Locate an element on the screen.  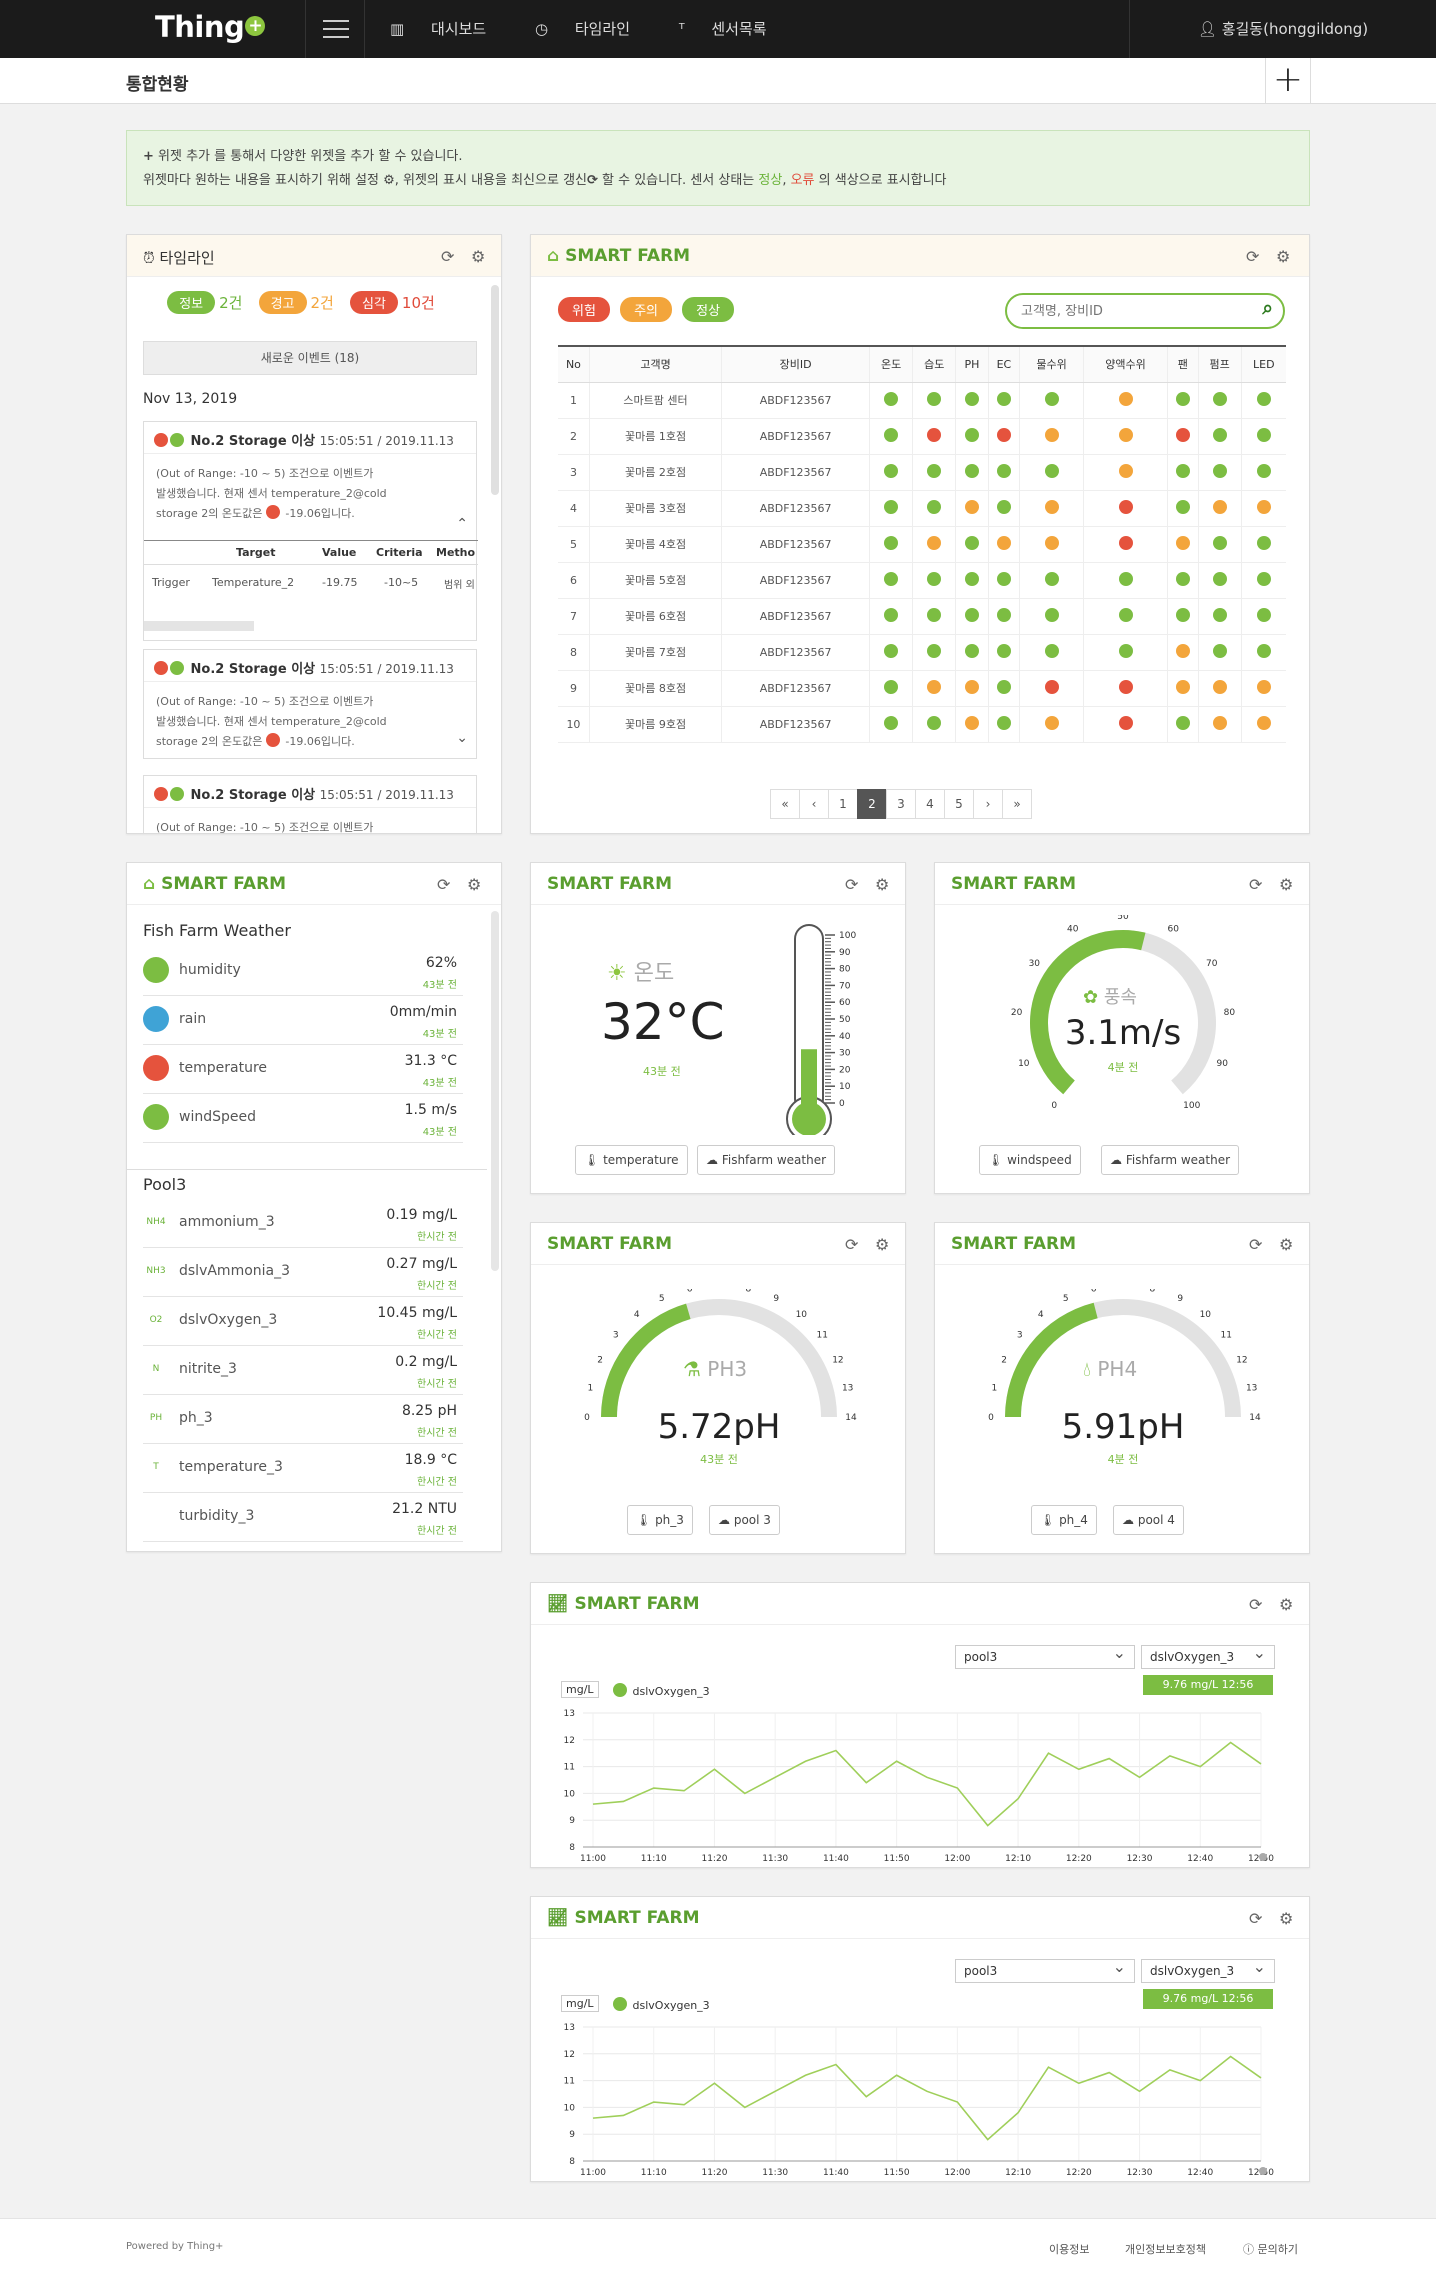
sensor-tag: 🌡︎ temperature is located at coordinates (631, 1160).